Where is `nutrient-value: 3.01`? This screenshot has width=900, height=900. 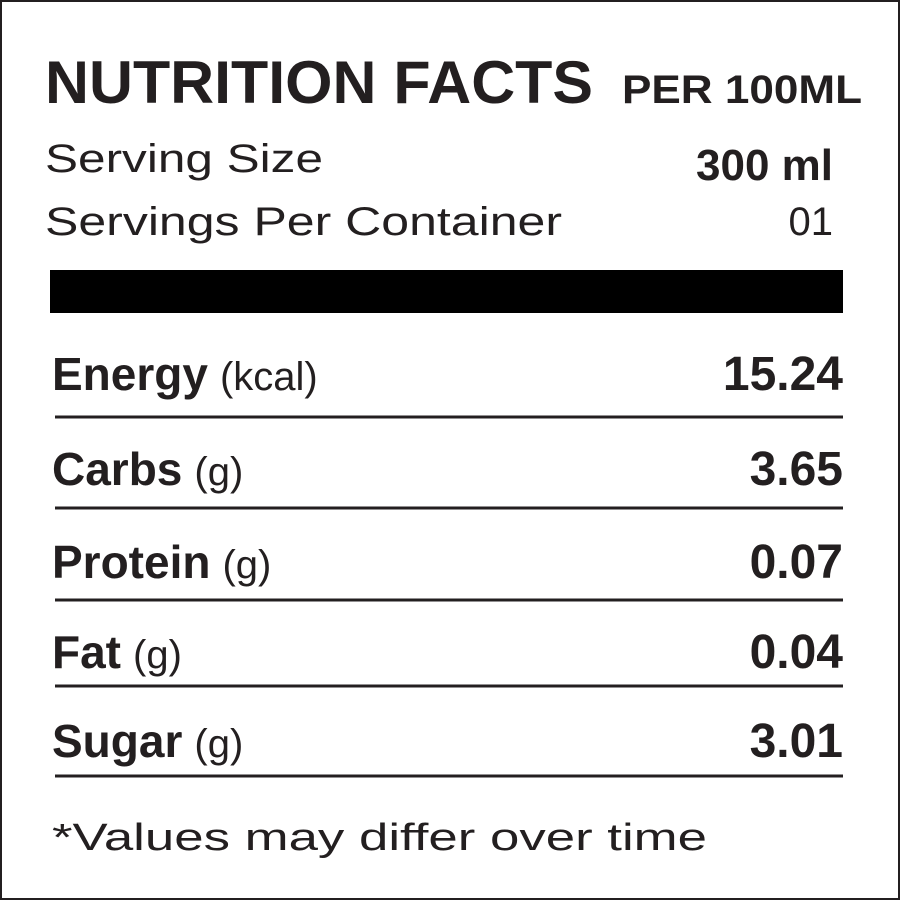 nutrient-value: 3.01 is located at coordinates (796, 741).